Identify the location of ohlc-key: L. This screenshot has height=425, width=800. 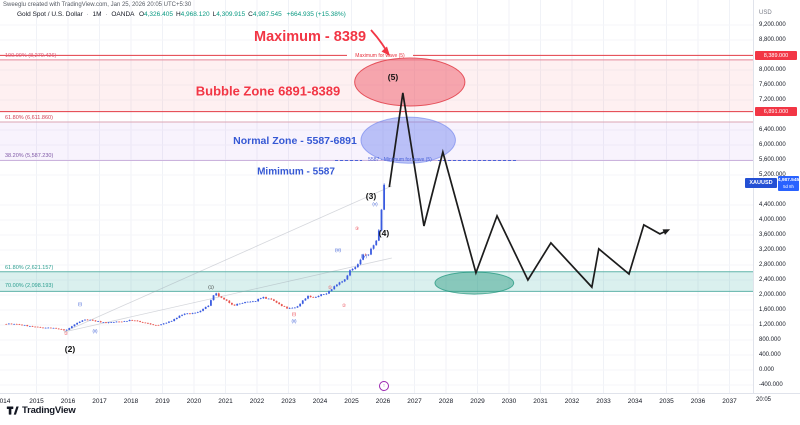
(214, 14).